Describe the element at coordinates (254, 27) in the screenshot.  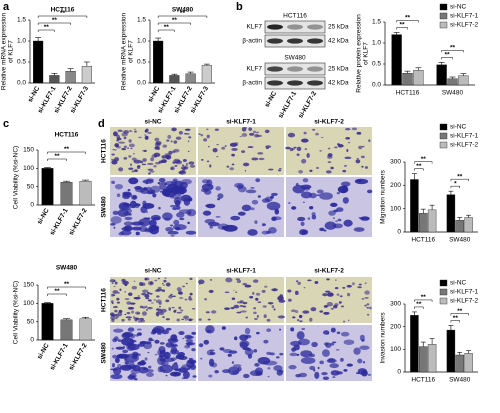
I see `blot-row-label: KLF7` at that location.